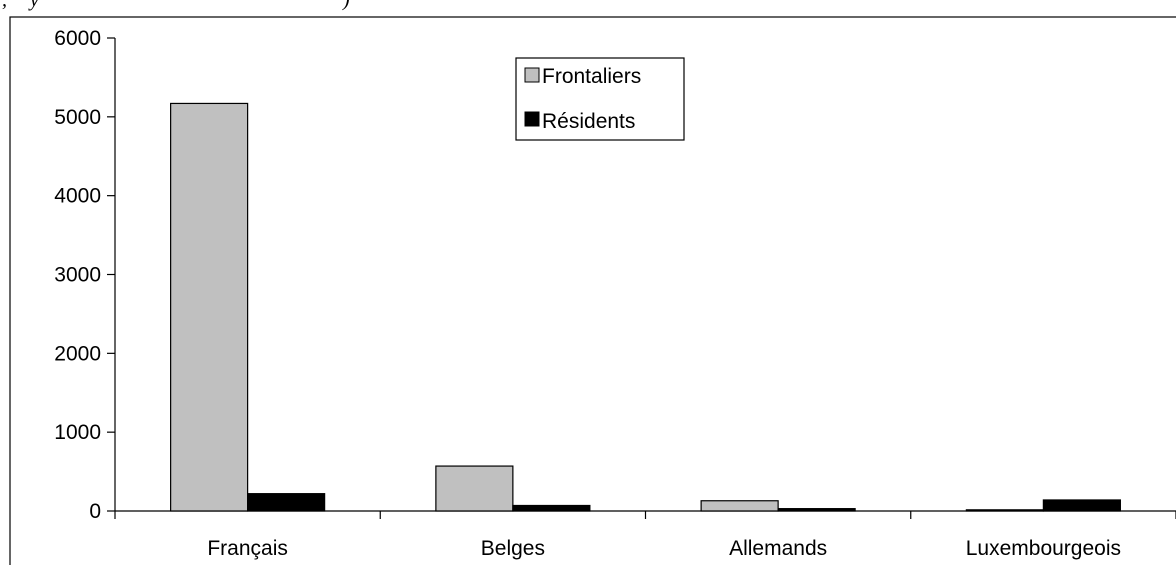 This screenshot has width=1176, height=565. I want to click on clipped-top-text: , y ), so click(176, 5).